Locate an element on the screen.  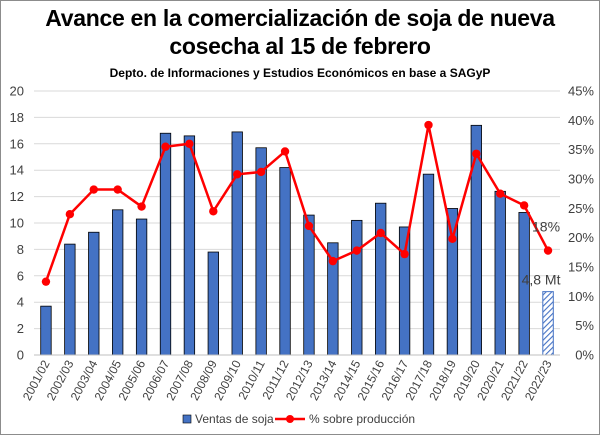
line-end-label: 18% is located at coordinates (546, 227).